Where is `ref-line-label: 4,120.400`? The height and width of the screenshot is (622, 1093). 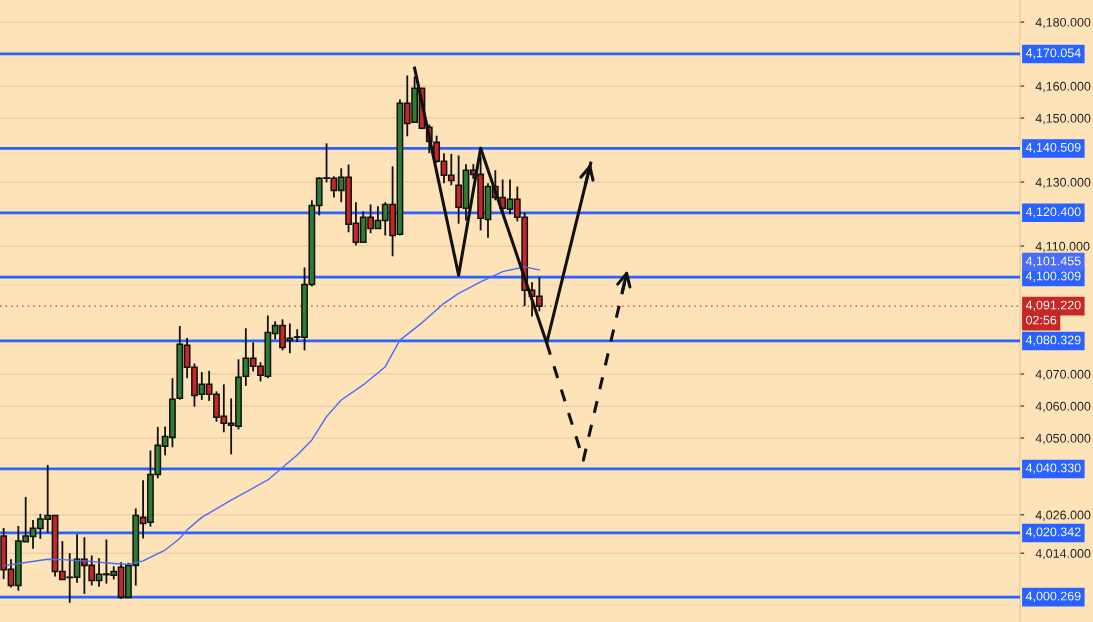
ref-line-label: 4,120.400 is located at coordinates (1053, 212).